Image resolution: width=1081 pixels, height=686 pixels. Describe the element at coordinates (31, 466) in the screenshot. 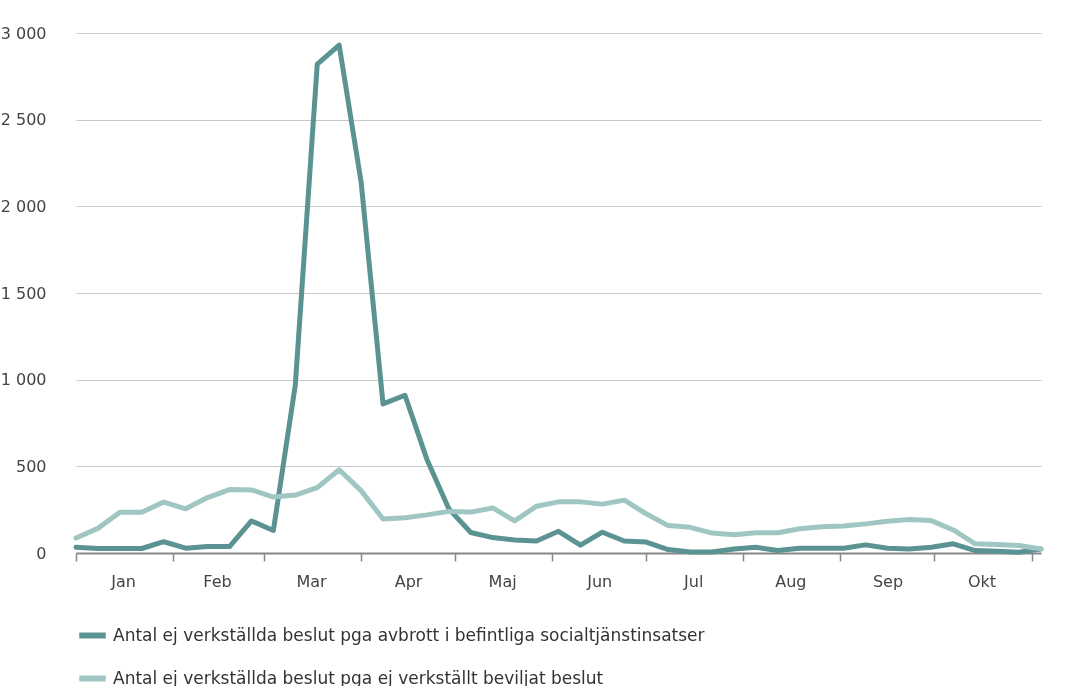

I see `y-tick-label: 500` at that location.